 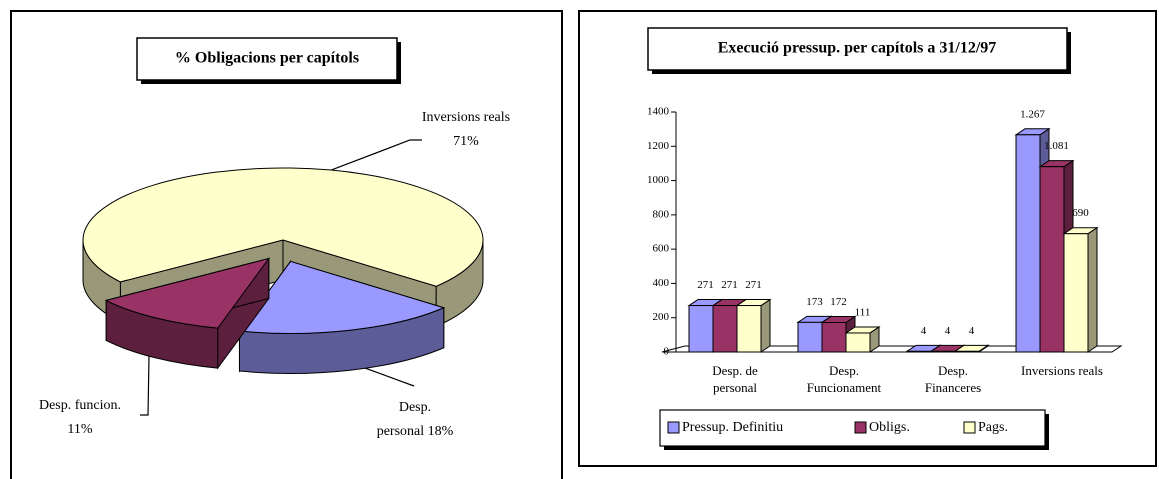 What do you see at coordinates (80, 405) in the screenshot?
I see `category-label: Desp. funcion.` at bounding box center [80, 405].